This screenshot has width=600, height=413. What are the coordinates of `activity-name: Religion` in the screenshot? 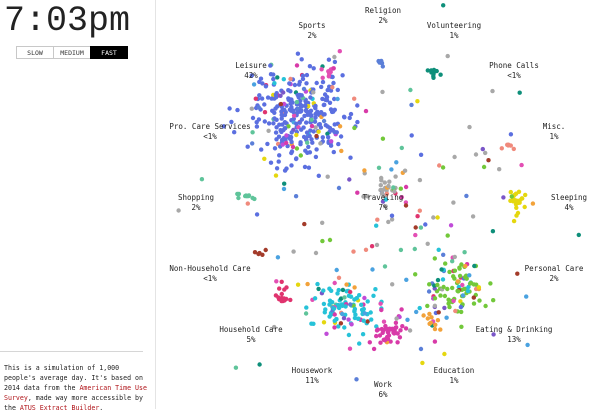 It's located at (383, 10).